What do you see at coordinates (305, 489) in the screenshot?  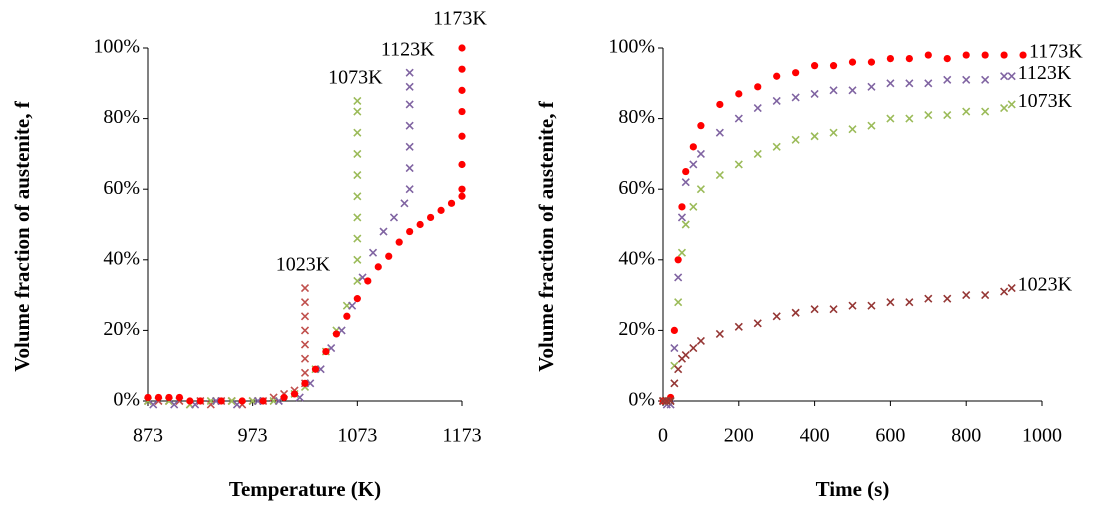 I see `x-axis-label: Temperature (K)` at bounding box center [305, 489].